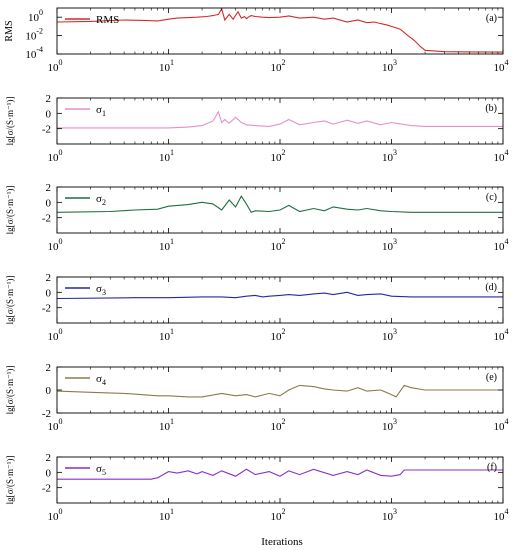  What do you see at coordinates (491, 108) in the screenshot?
I see `panel-label: (b)` at bounding box center [491, 108].